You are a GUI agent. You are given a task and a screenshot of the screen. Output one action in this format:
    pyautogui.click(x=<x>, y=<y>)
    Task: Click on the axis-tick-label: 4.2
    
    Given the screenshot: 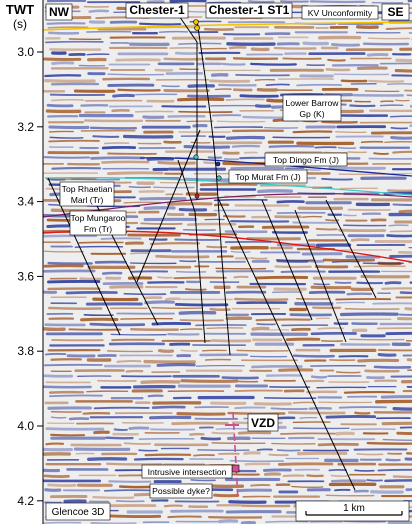 What is the action you would take?
    pyautogui.click(x=25, y=501)
    